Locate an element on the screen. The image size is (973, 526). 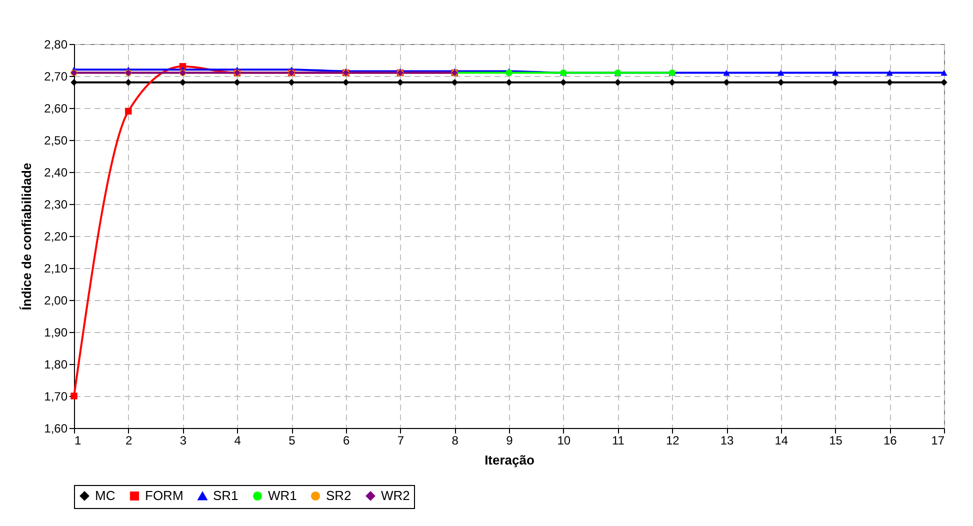
x-tick-label: 17 is located at coordinates (938, 441).